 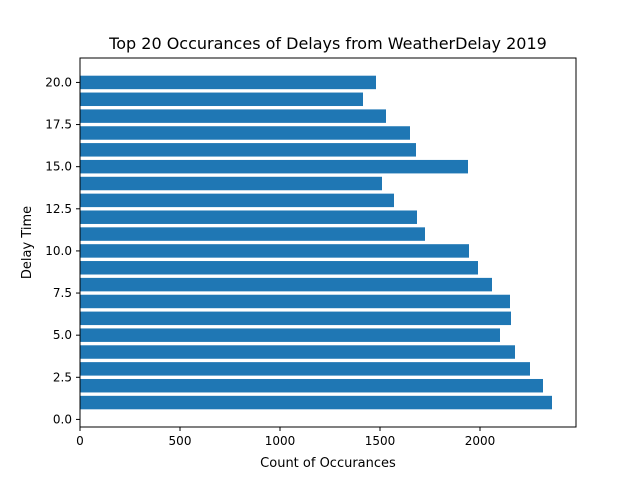 What do you see at coordinates (328, 463) in the screenshot?
I see `x-axis-label: Count of Occurances` at bounding box center [328, 463].